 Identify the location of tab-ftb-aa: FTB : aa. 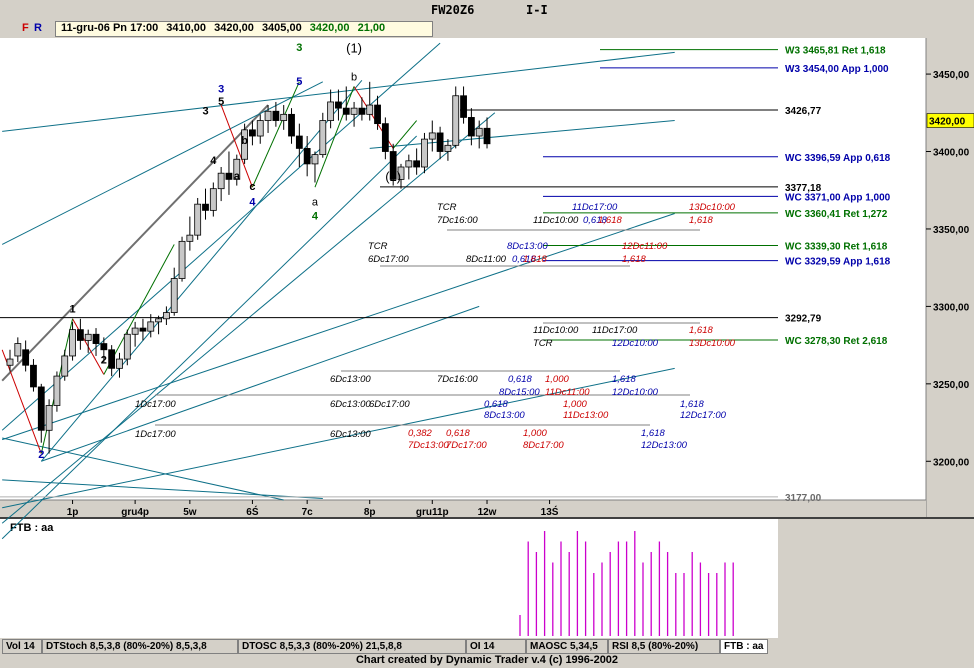
(744, 646).